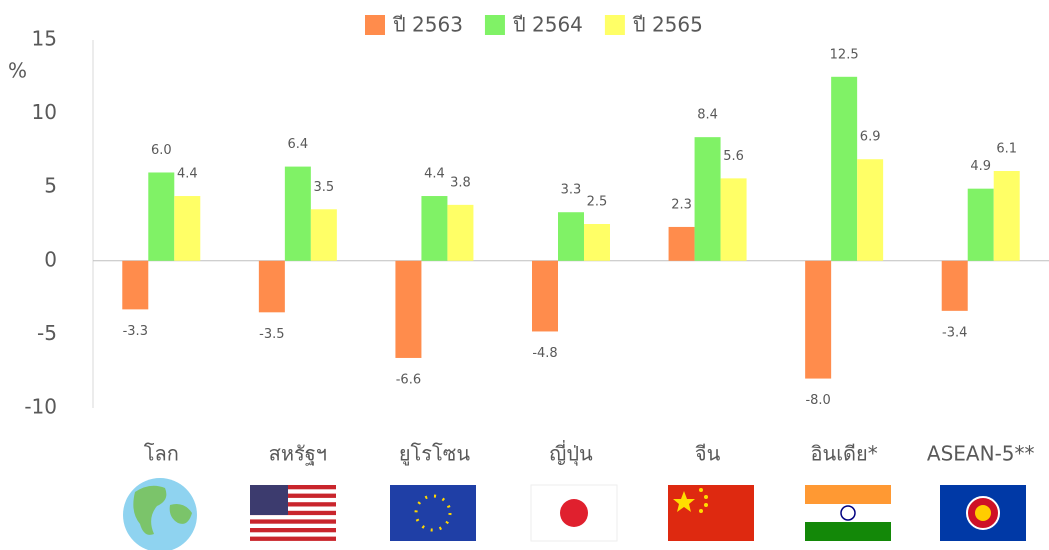 The image size is (1049, 550). I want to click on y-tick-label: 5, so click(50, 186).